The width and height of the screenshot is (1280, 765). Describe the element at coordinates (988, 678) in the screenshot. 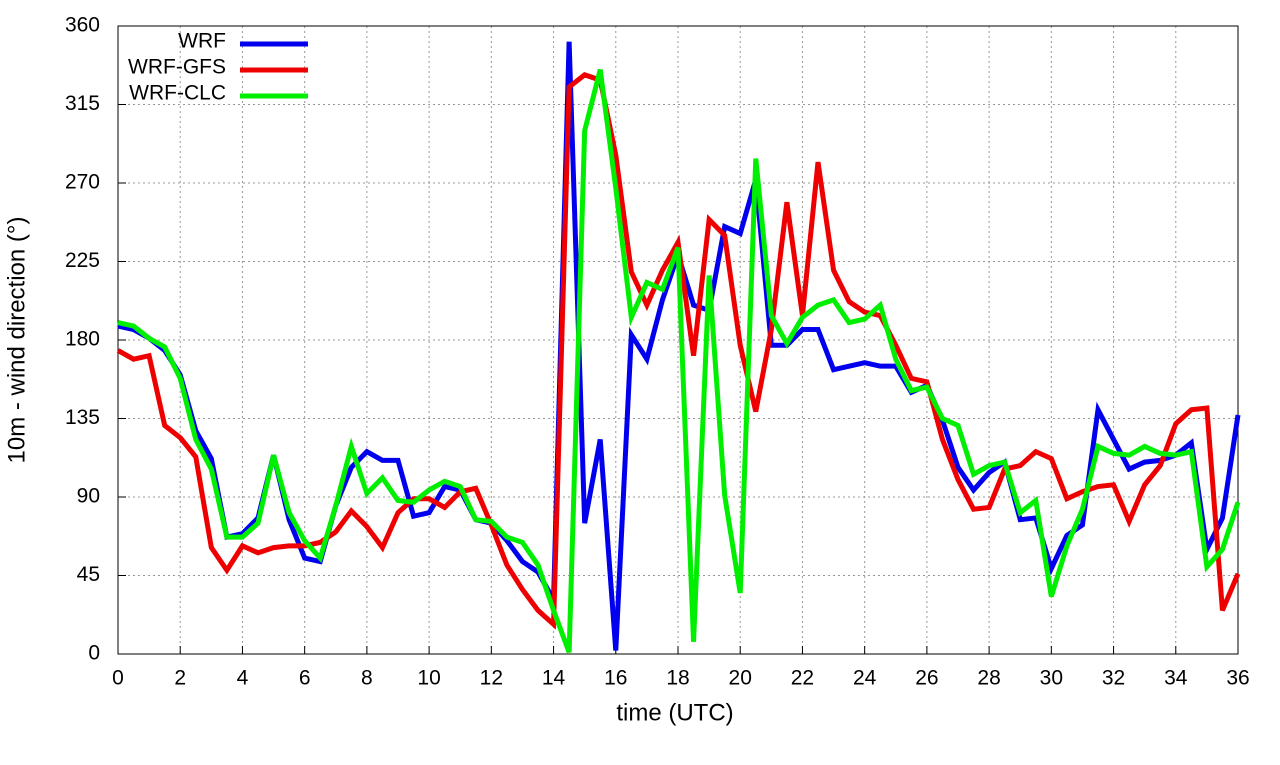

I see `x-tick-label: 28` at that location.